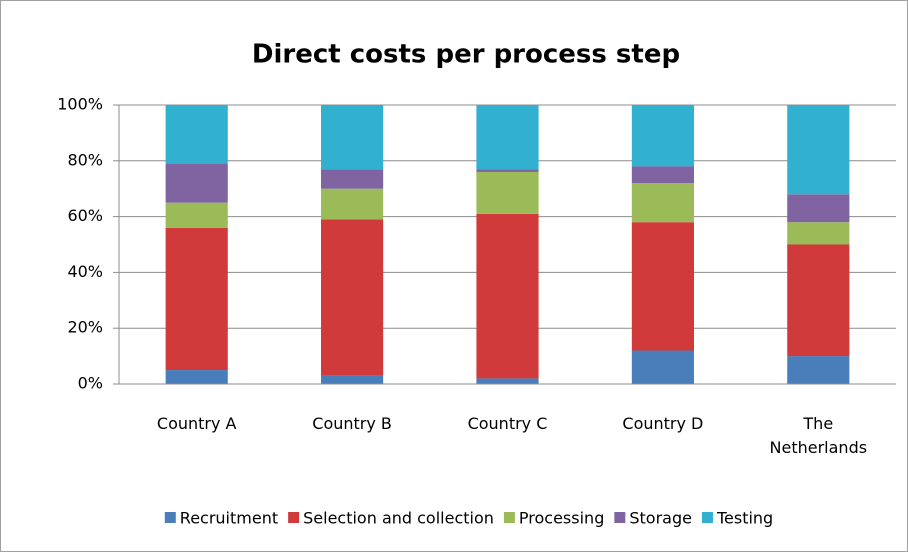  What do you see at coordinates (466, 55) in the screenshot?
I see `chart-title: Direct costs per process step` at bounding box center [466, 55].